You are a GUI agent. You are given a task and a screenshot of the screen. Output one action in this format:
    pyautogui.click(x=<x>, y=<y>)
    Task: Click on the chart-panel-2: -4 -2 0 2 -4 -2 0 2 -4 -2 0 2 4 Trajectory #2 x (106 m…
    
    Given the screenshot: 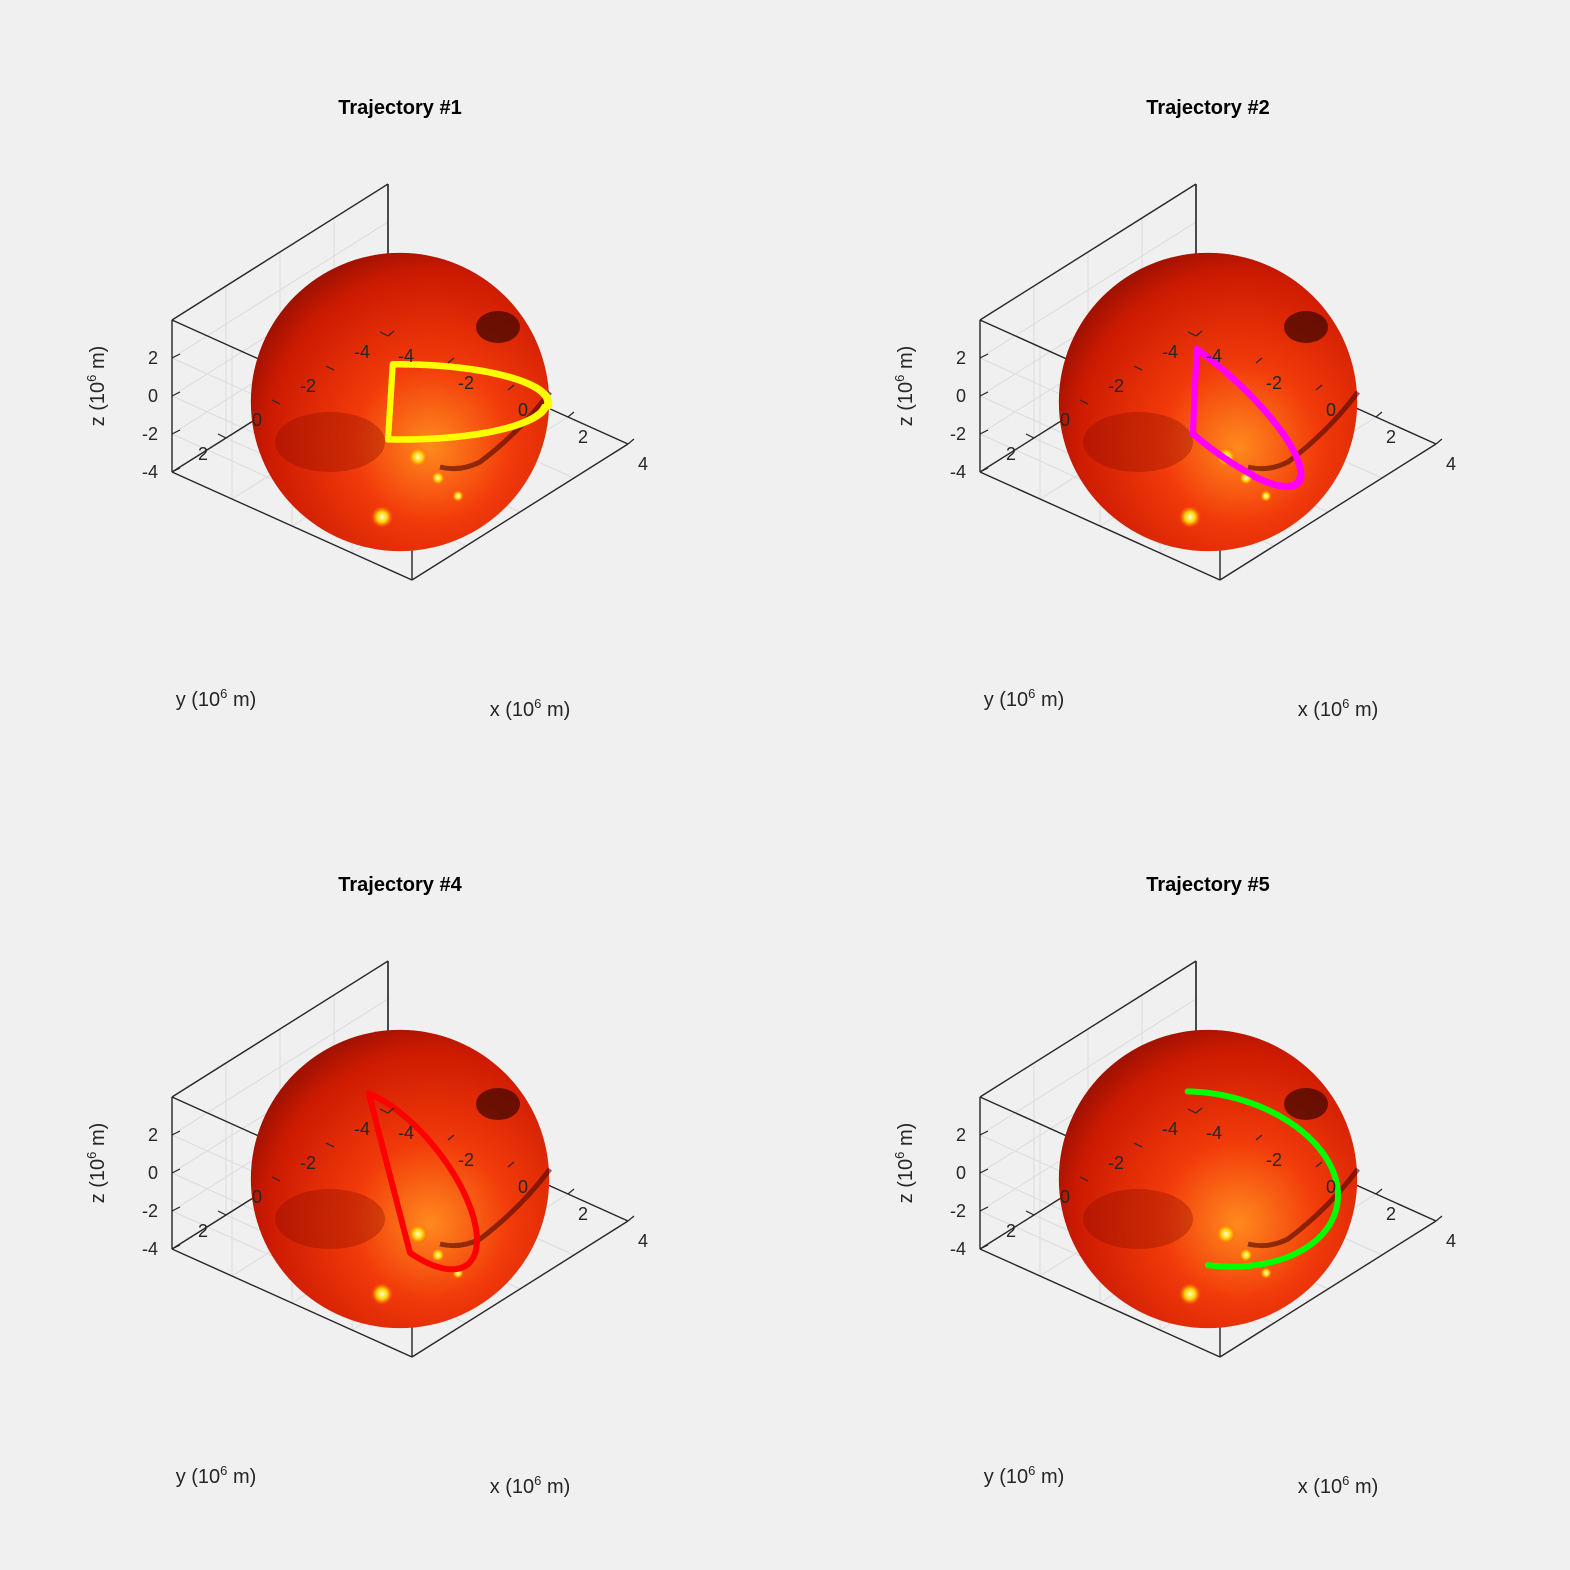 What is the action you would take?
    pyautogui.click(x=1174, y=409)
    